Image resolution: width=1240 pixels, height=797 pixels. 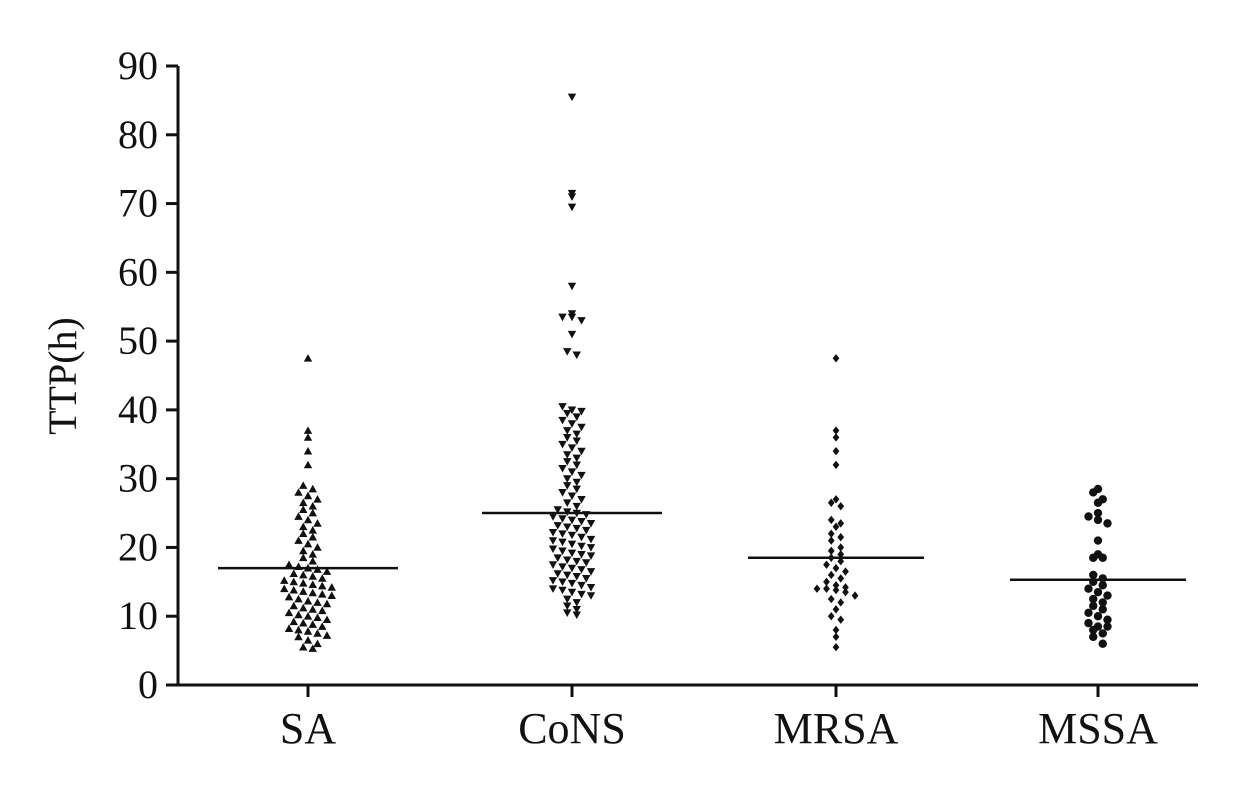 What do you see at coordinates (138, 65) in the screenshot?
I see `y-tick-label: 90` at bounding box center [138, 65].